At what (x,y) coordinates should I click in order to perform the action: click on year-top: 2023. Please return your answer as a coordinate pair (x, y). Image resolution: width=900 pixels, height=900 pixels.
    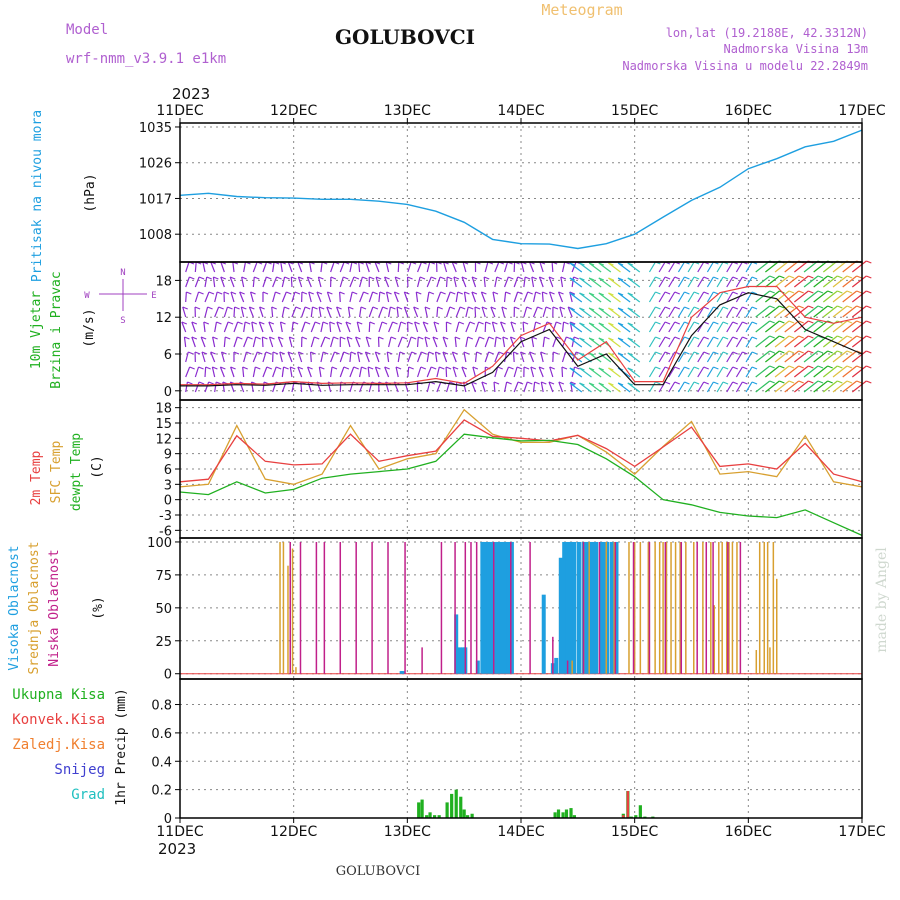
    Looking at the image, I should click on (191, 94).